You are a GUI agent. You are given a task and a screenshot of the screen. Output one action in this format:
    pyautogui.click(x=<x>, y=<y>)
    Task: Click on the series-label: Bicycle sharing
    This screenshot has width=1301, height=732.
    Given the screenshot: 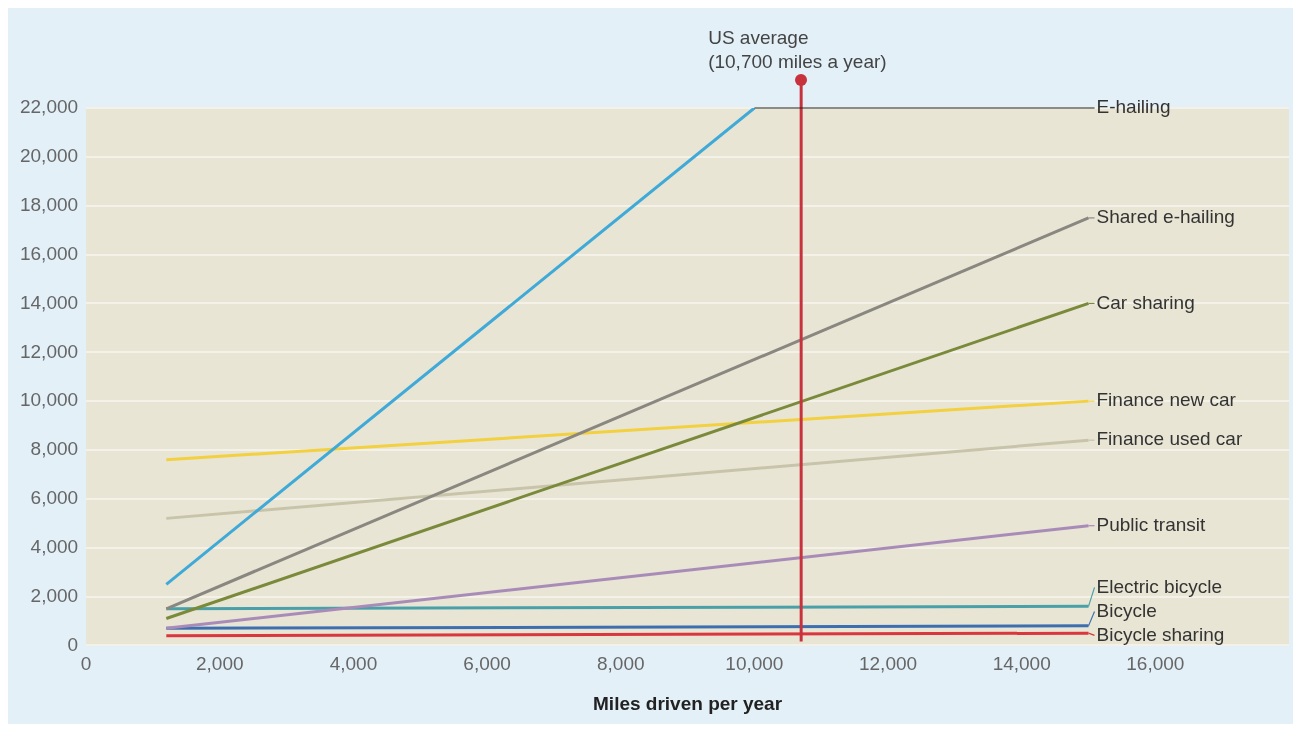 What is the action you would take?
    pyautogui.click(x=1160, y=634)
    